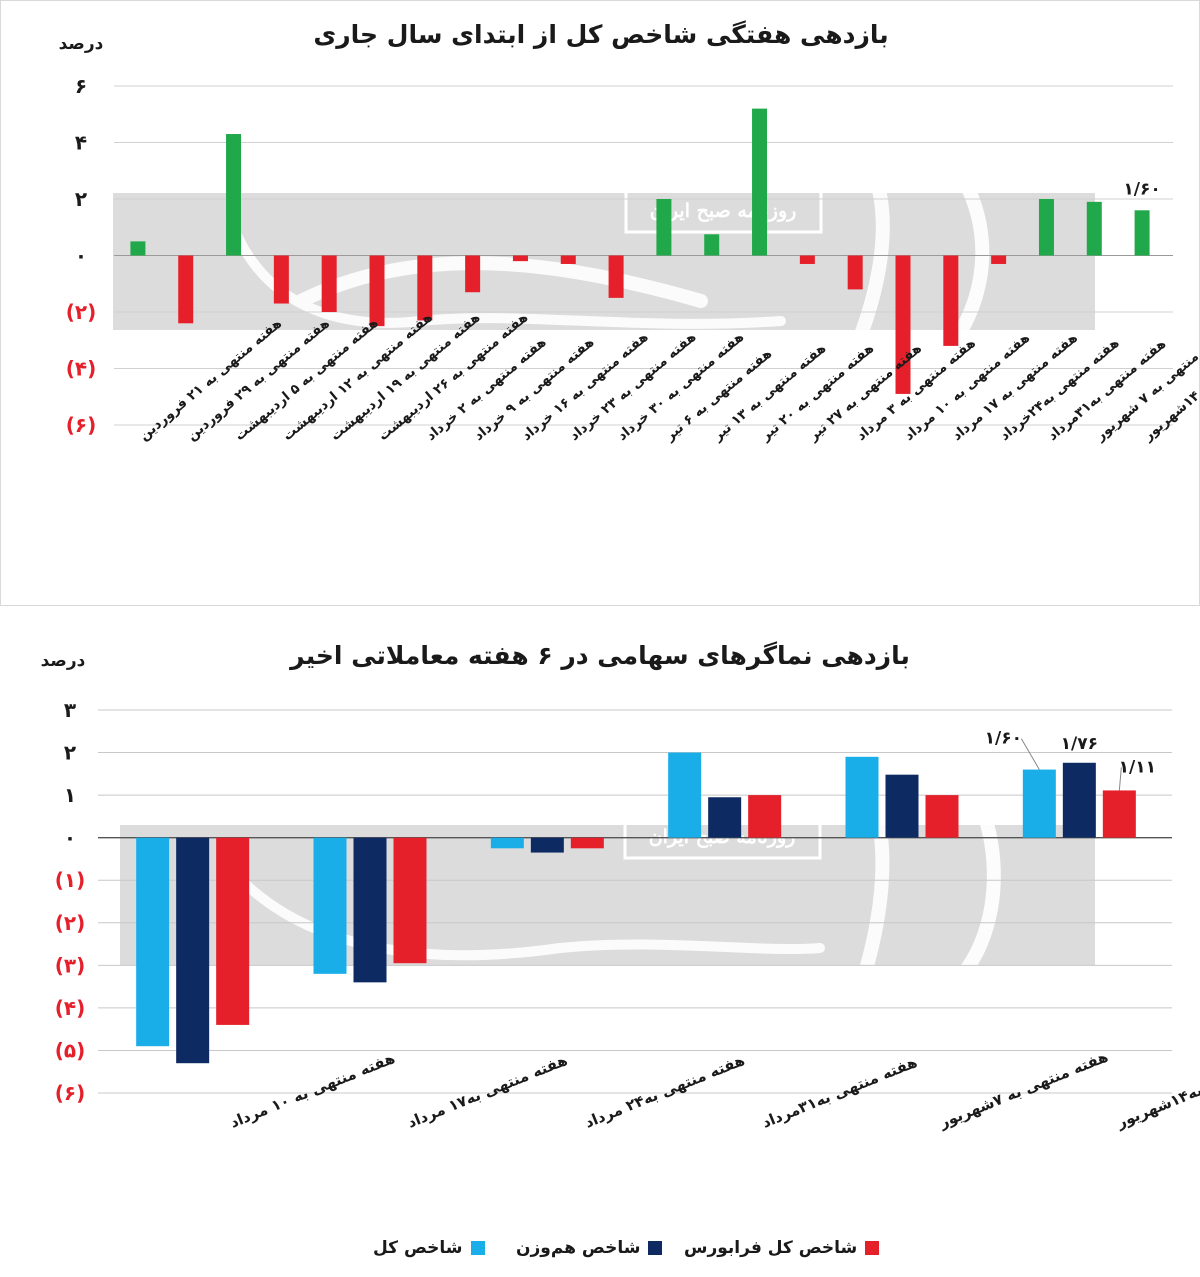 This screenshot has height=1277, width=1200. I want to click on y-tick-label: ۴, so click(81, 143).